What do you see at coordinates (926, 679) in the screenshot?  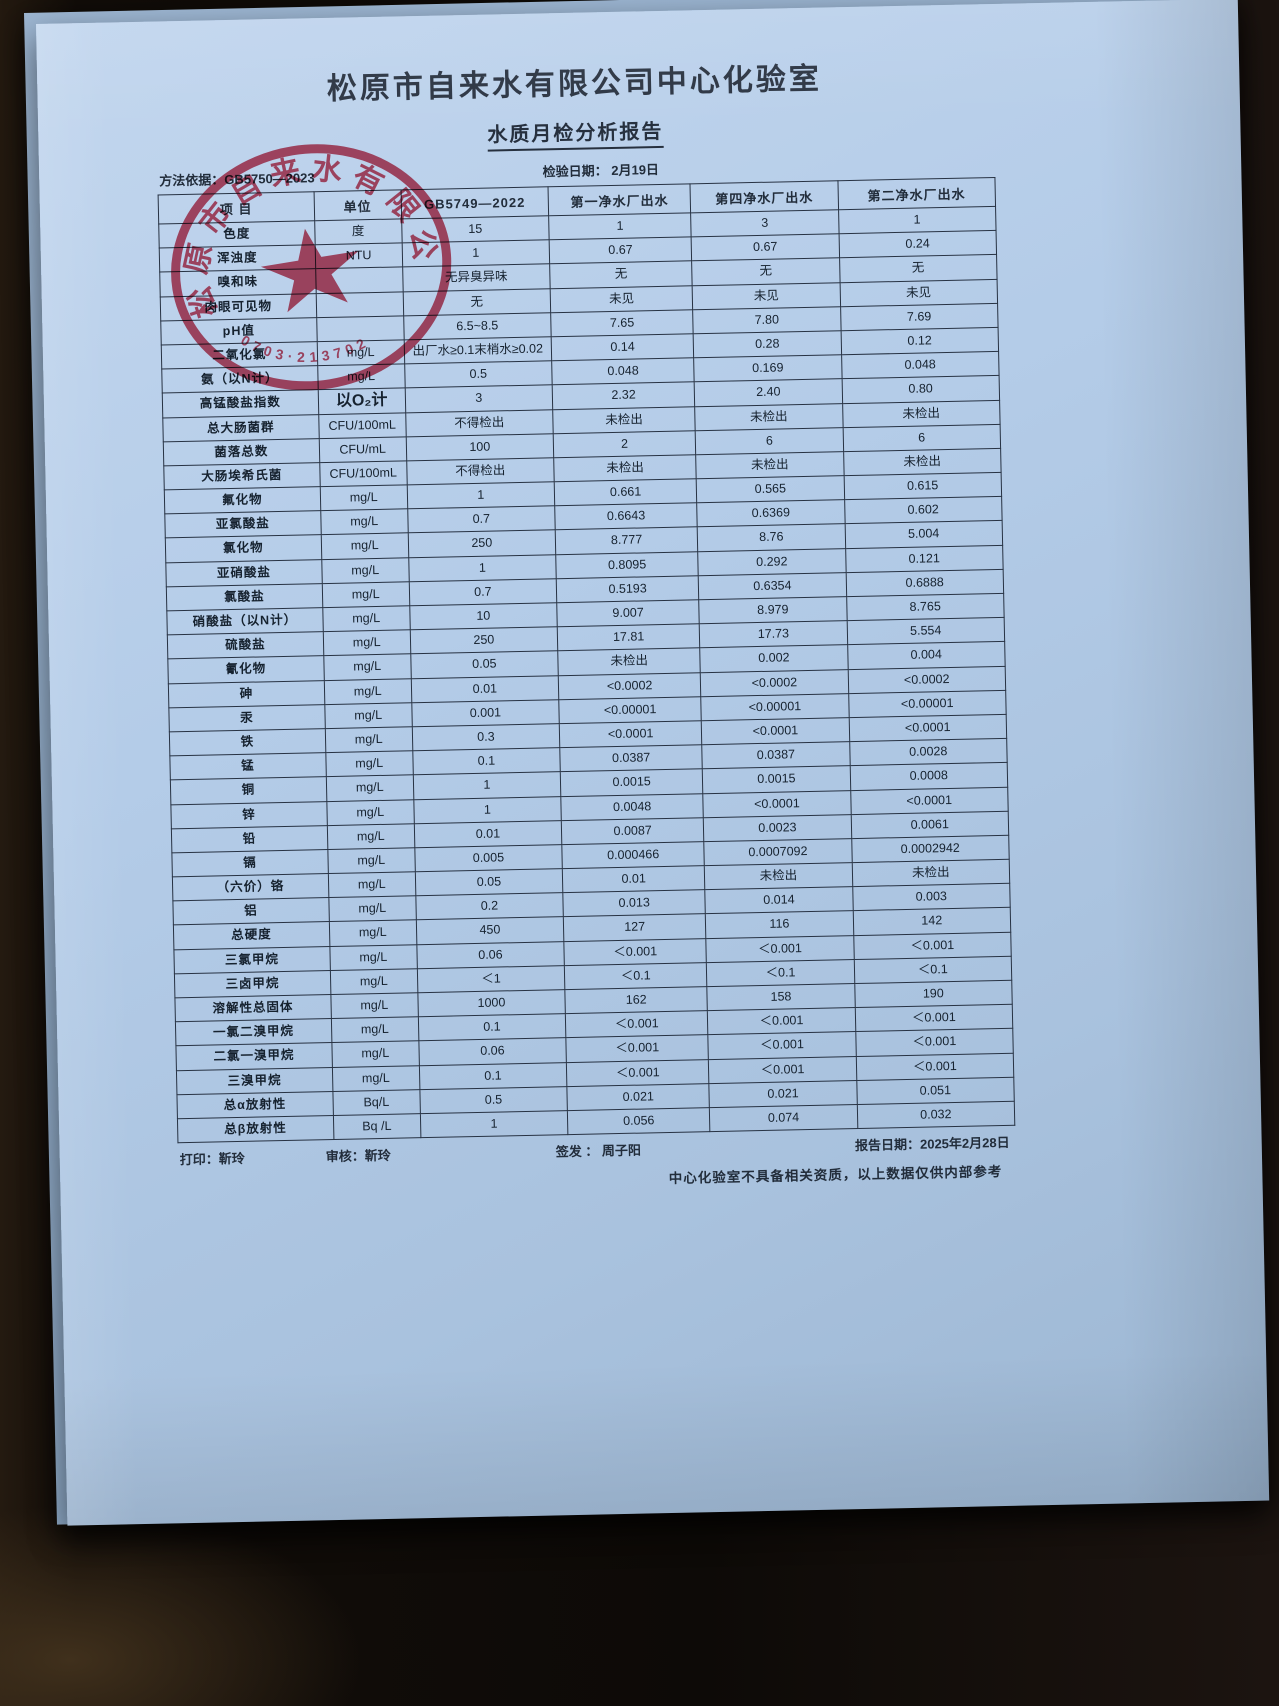 I see `table-cell: <0.0002` at bounding box center [926, 679].